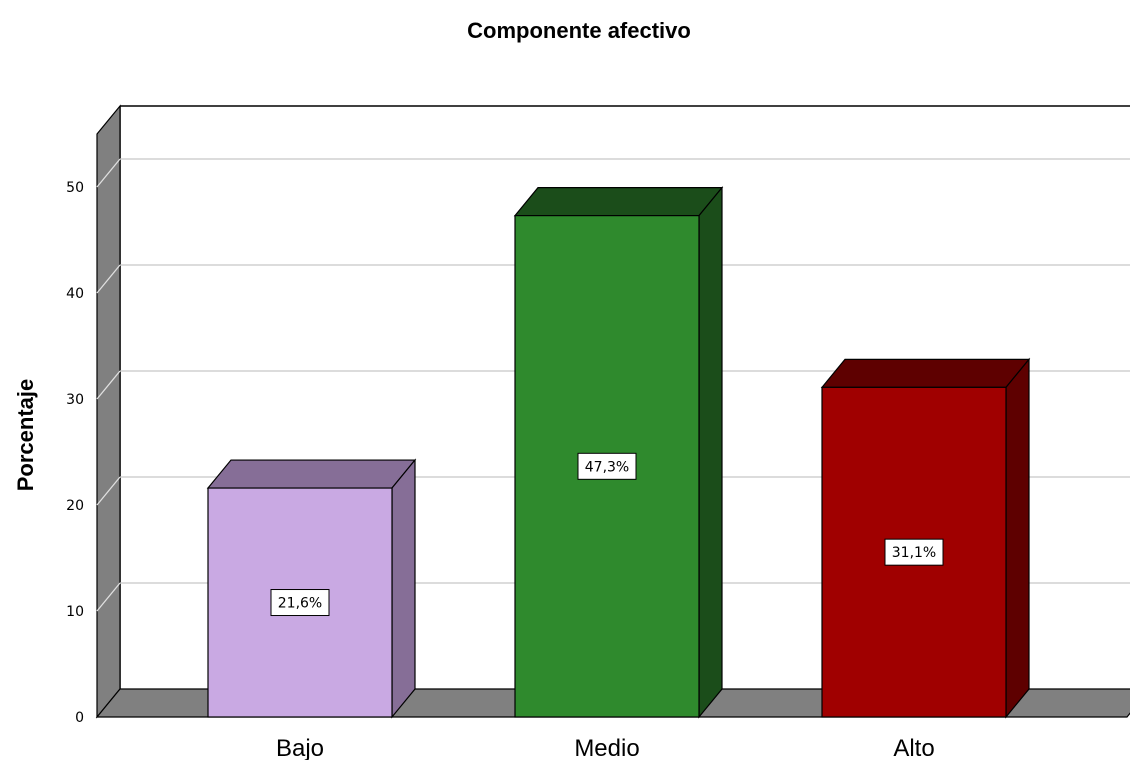  I want to click on data-label-text: 31,1%, so click(914, 553).